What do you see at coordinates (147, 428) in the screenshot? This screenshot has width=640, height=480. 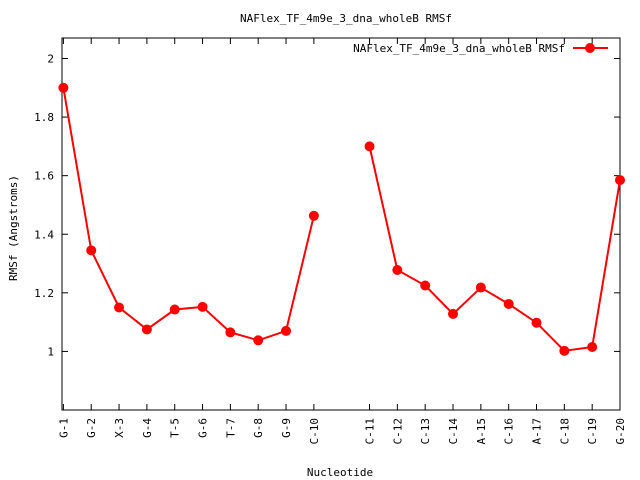 I see `x-tick-label: G-4` at bounding box center [147, 428].